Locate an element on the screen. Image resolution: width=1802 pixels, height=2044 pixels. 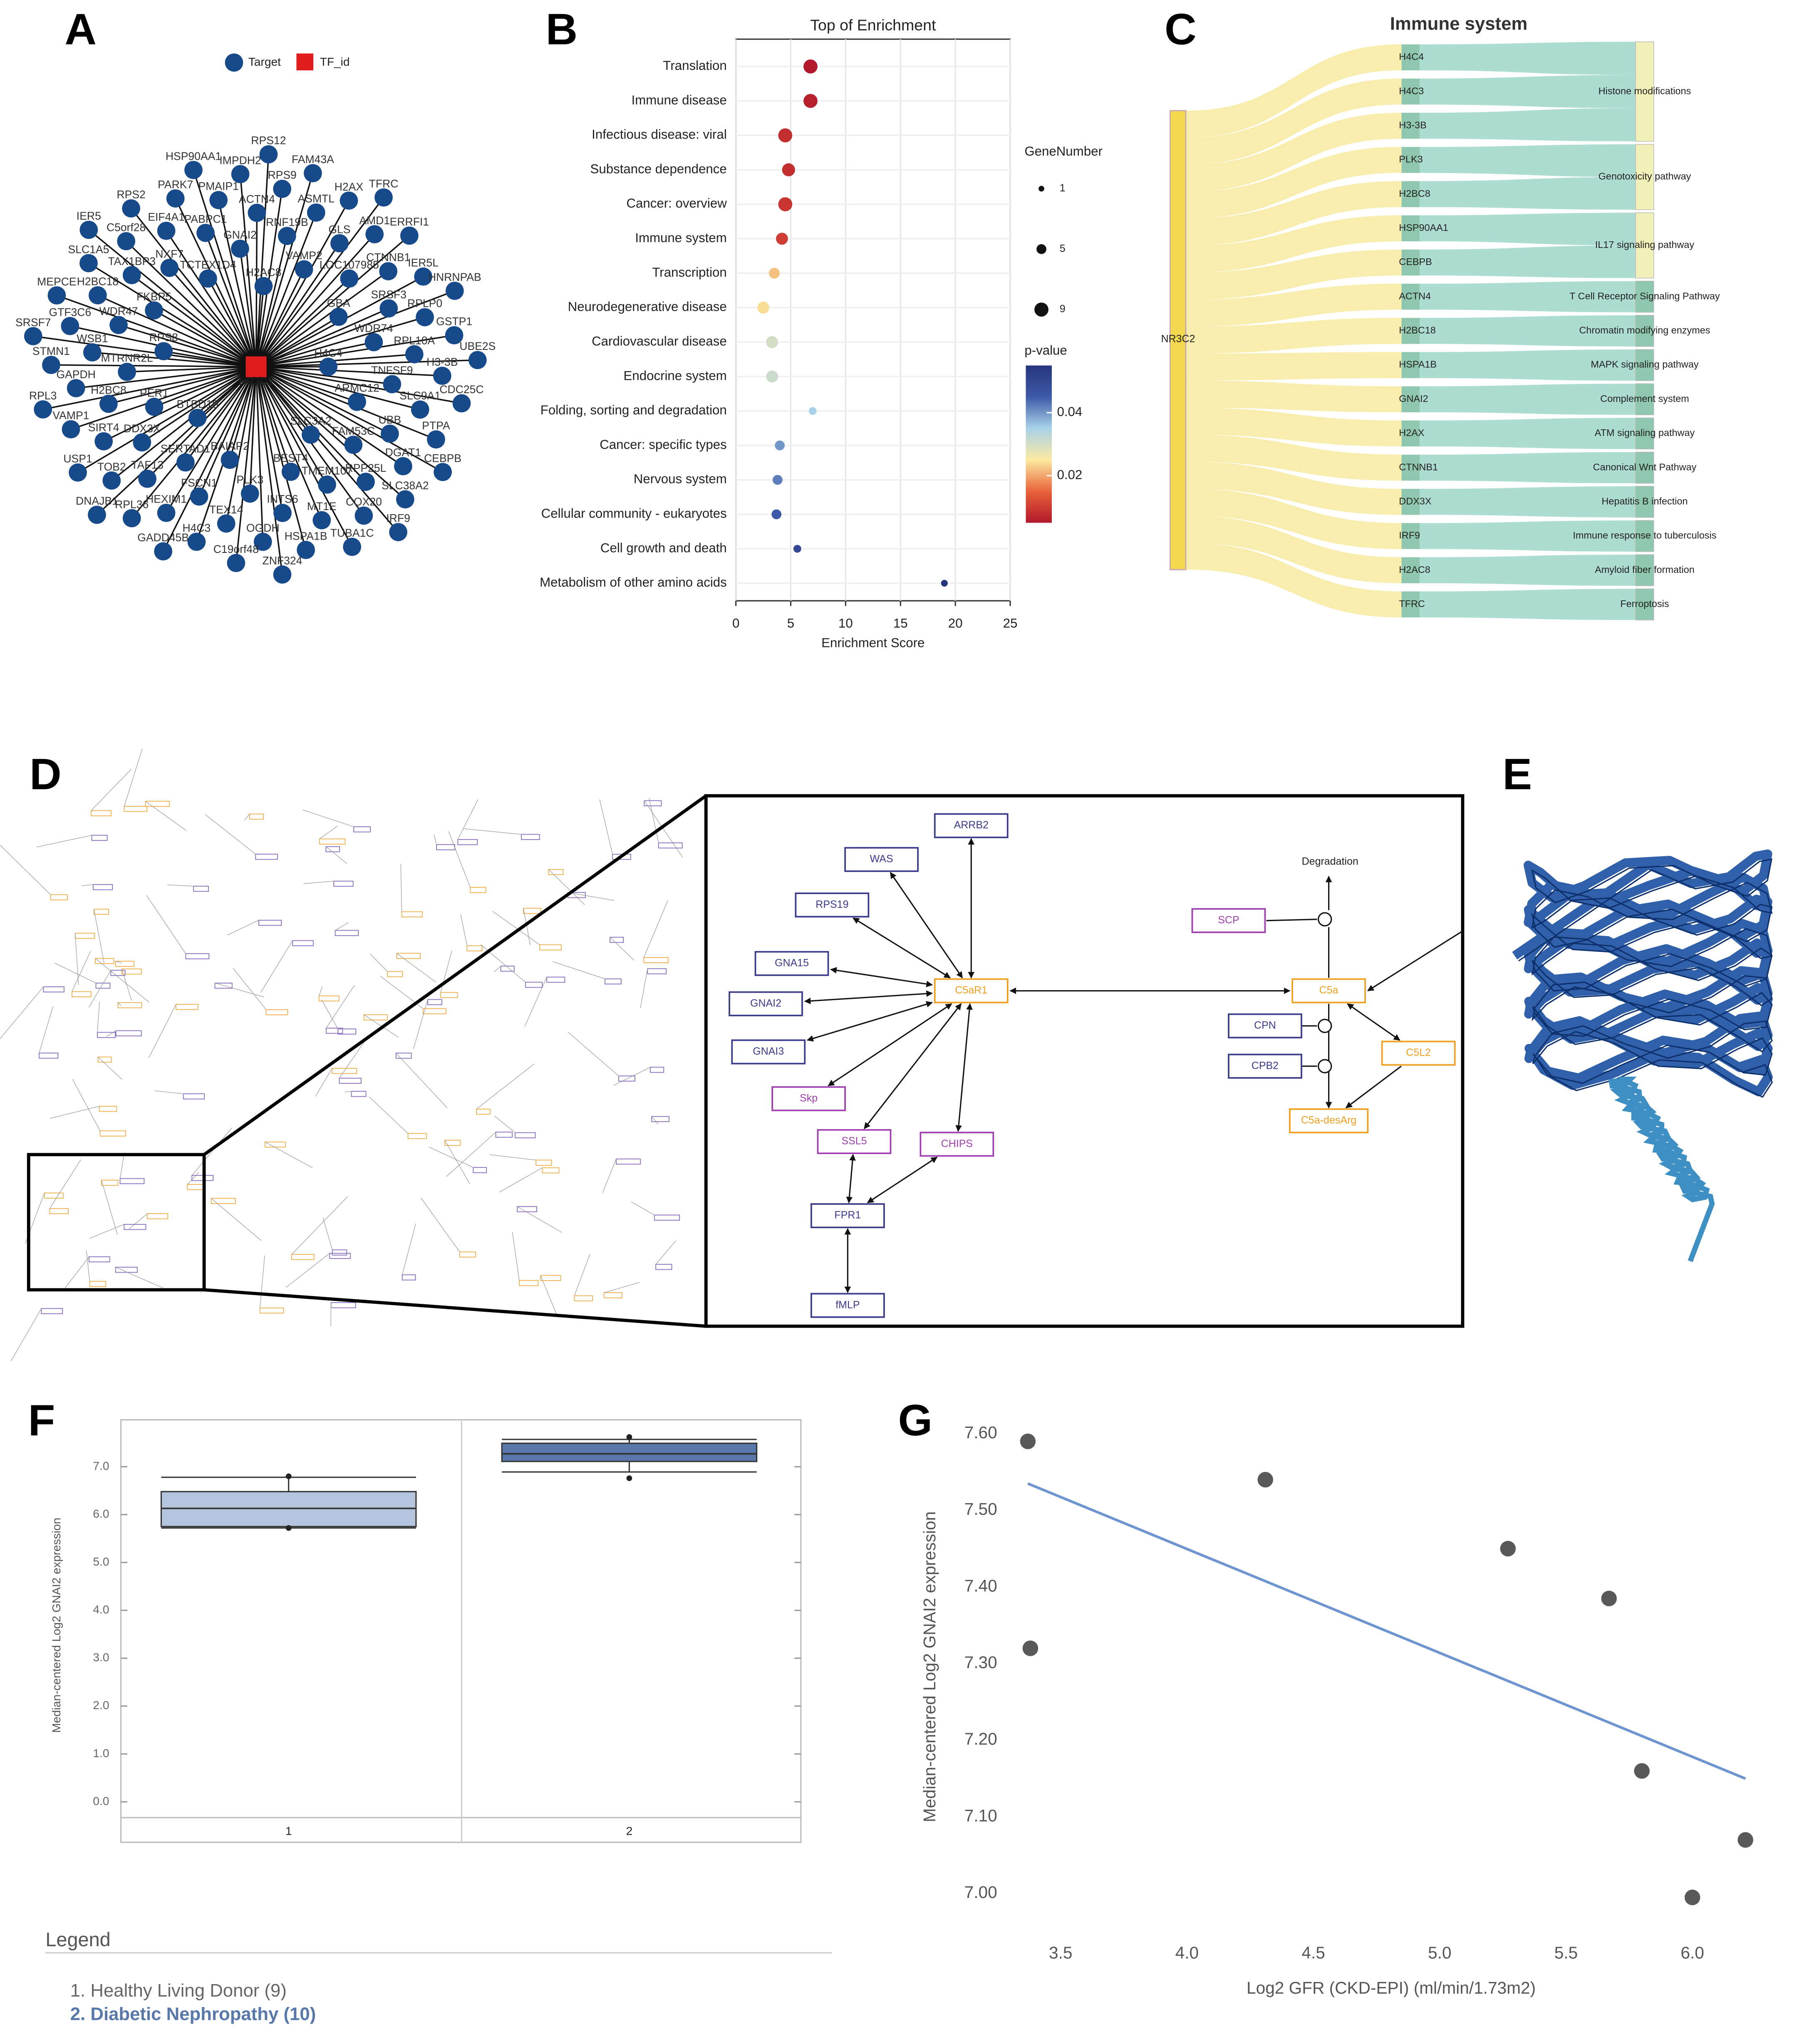
gene-label: PLK3 is located at coordinates (1411, 160).